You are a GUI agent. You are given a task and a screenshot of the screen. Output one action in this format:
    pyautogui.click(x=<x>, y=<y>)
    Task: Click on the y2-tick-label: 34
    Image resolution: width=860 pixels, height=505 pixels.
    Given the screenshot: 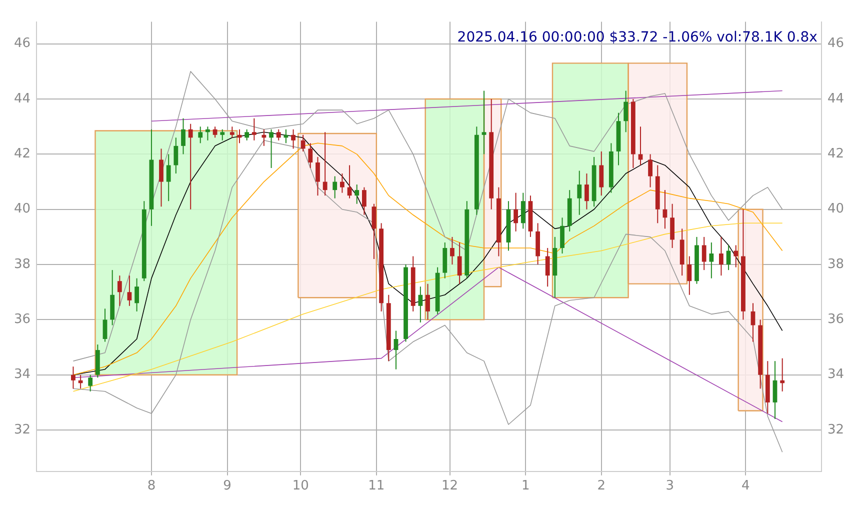 What is the action you would take?
    pyautogui.click(x=835, y=374)
    